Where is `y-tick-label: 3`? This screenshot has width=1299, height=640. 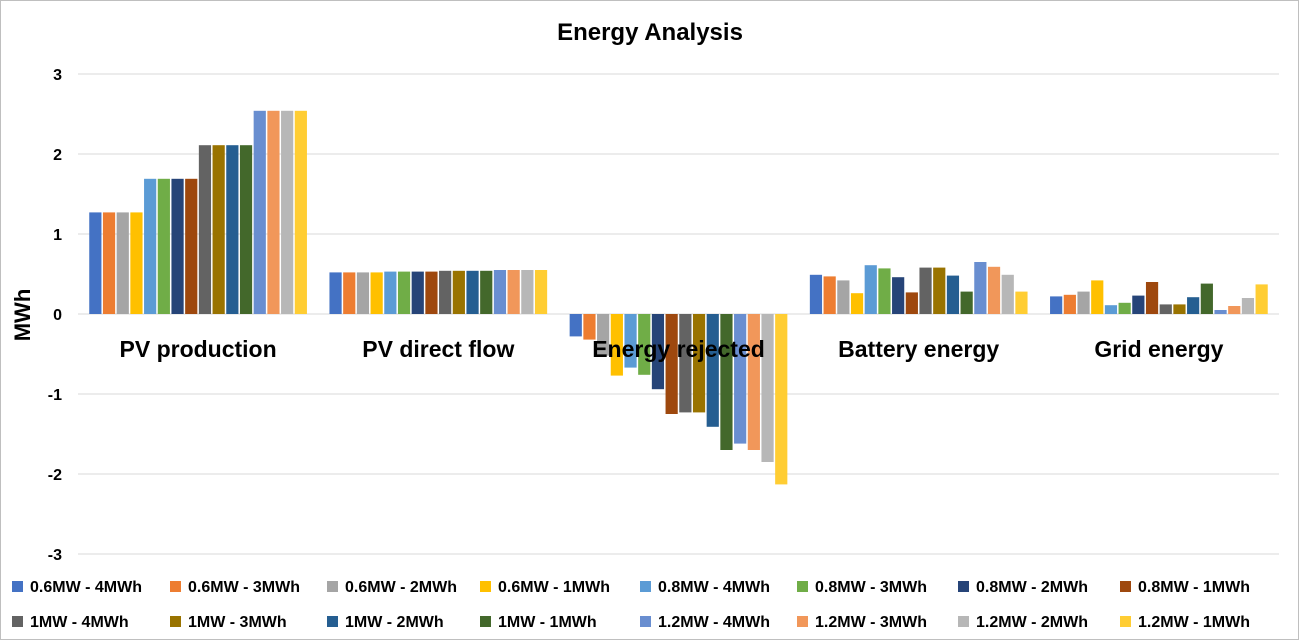
y-tick-label: 3 is located at coordinates (57, 75).